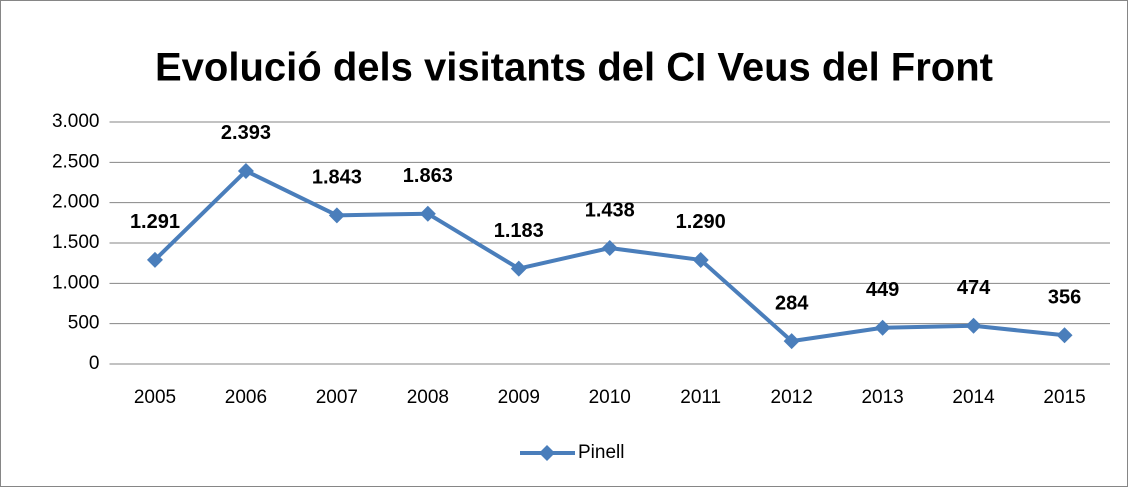 This screenshot has width=1129, height=488. I want to click on data-label: 356, so click(1064, 298).